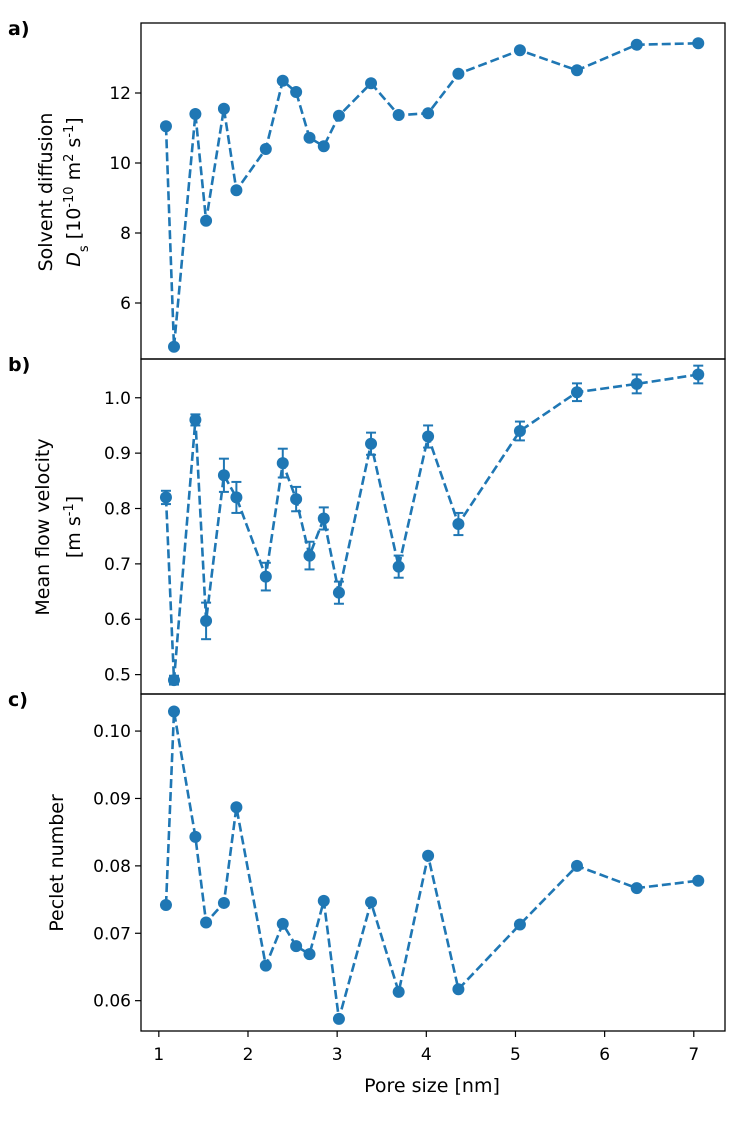  I want to click on x-tick-label: 3, so click(337, 1055).